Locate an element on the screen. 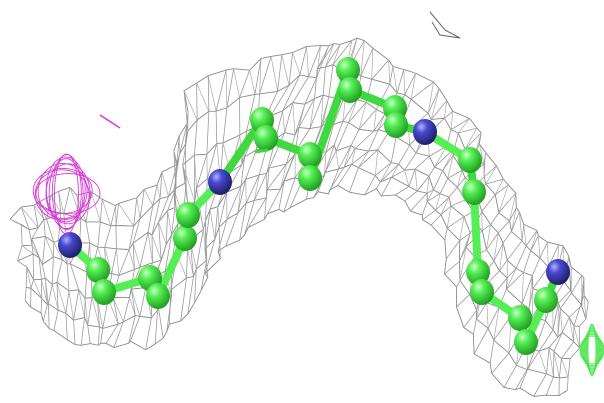 This screenshot has width=604, height=403. green-mesh is located at coordinates (592, 350).